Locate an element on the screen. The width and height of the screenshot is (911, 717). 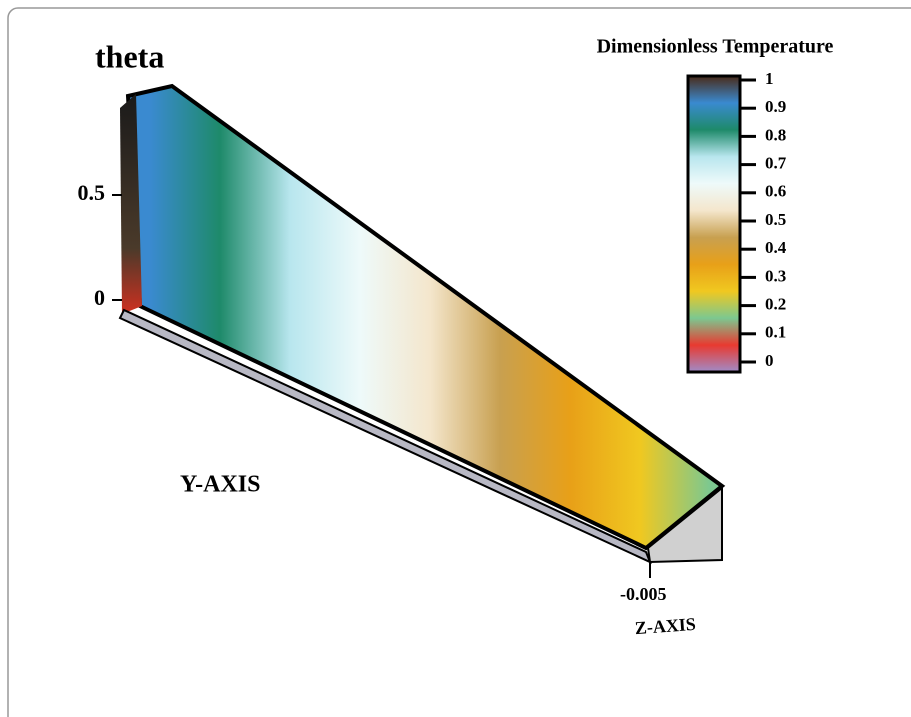
theta-tick-label: 0.5 is located at coordinates (92, 192).